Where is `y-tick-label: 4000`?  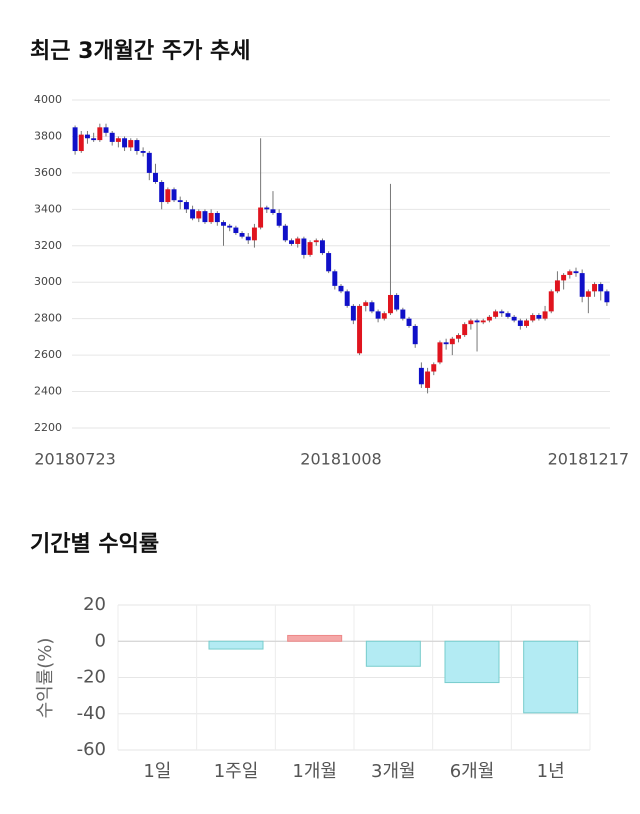 y-tick-label: 4000 is located at coordinates (48, 99).